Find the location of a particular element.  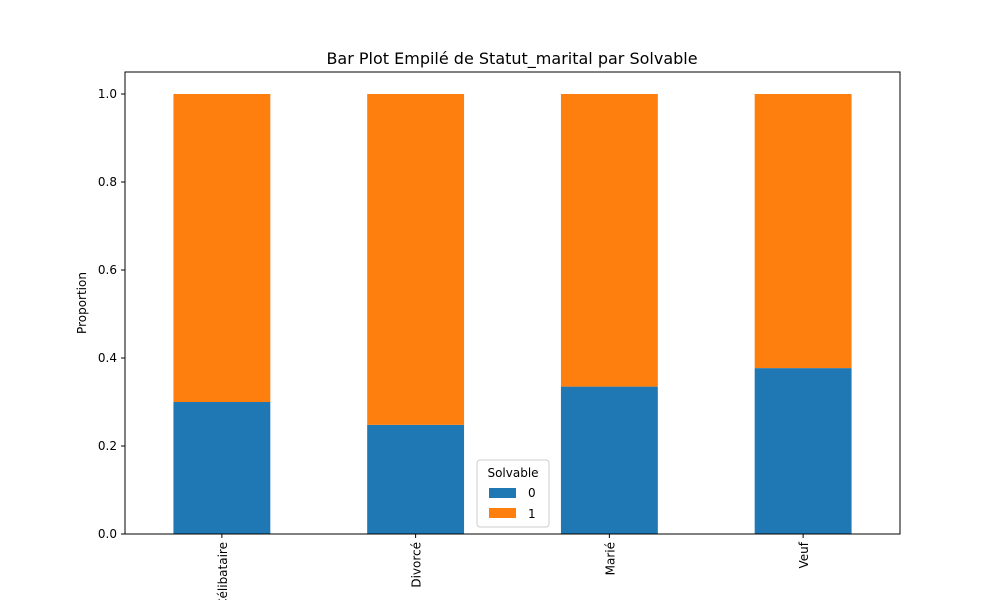

x-axis: Célibataire Divorcé Marié Veuf is located at coordinates (513, 567).